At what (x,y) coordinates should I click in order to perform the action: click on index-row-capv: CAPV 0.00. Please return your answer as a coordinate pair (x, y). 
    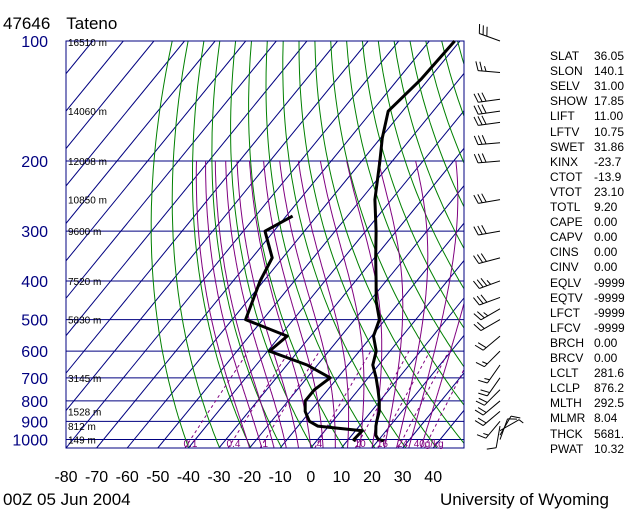
    Looking at the image, I should click on (595, 238).